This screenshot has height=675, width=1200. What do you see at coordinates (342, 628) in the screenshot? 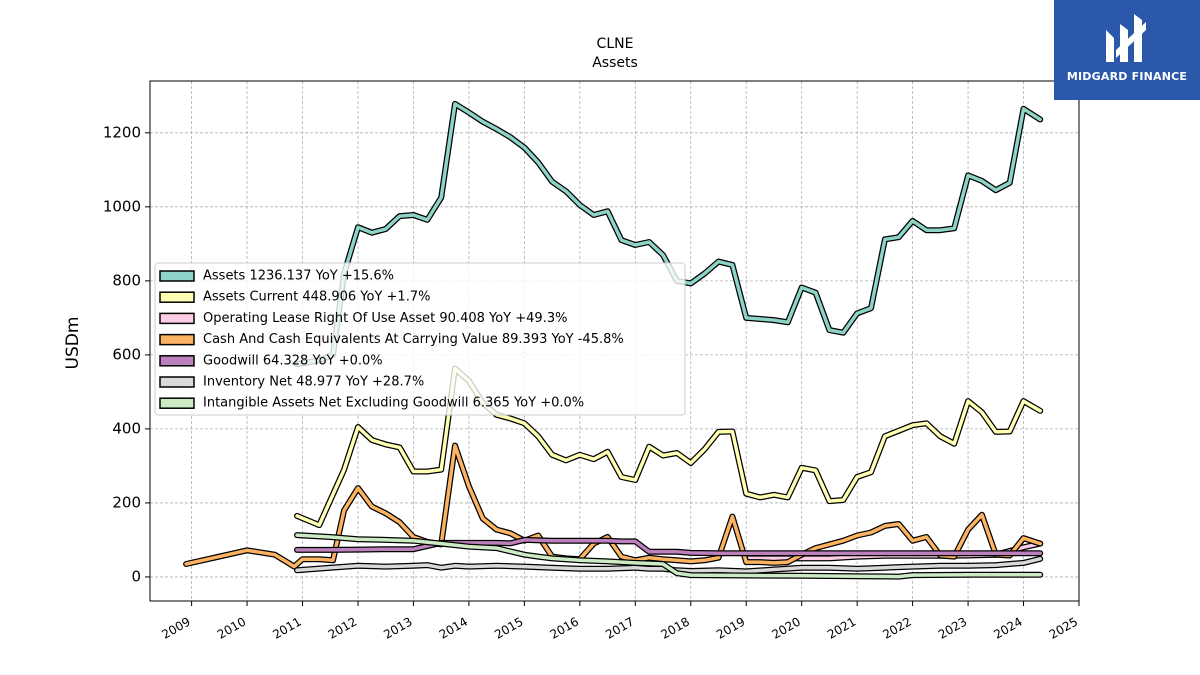
I see `x-tick-label: 2012` at bounding box center [342, 628].